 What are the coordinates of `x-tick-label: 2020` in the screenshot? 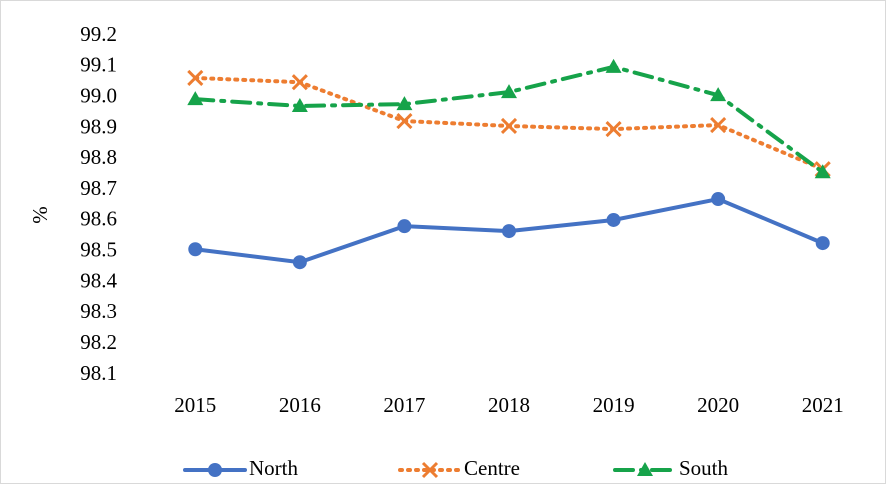 It's located at (718, 405).